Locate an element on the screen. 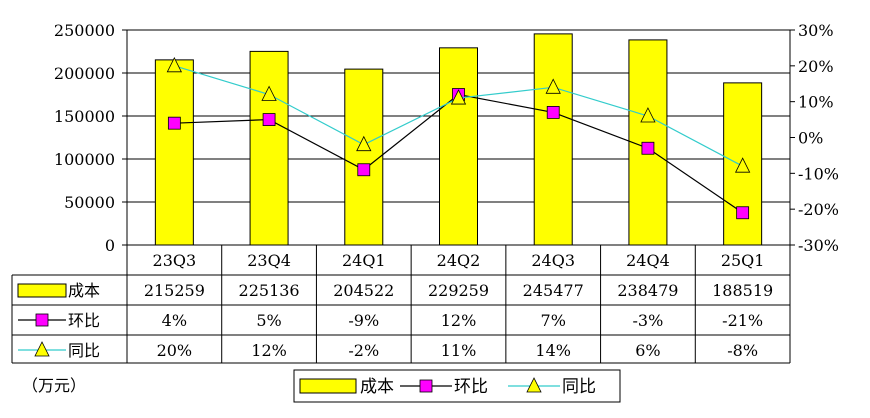 The image size is (870, 418). left-tick-label: 150000 is located at coordinates (84, 116).